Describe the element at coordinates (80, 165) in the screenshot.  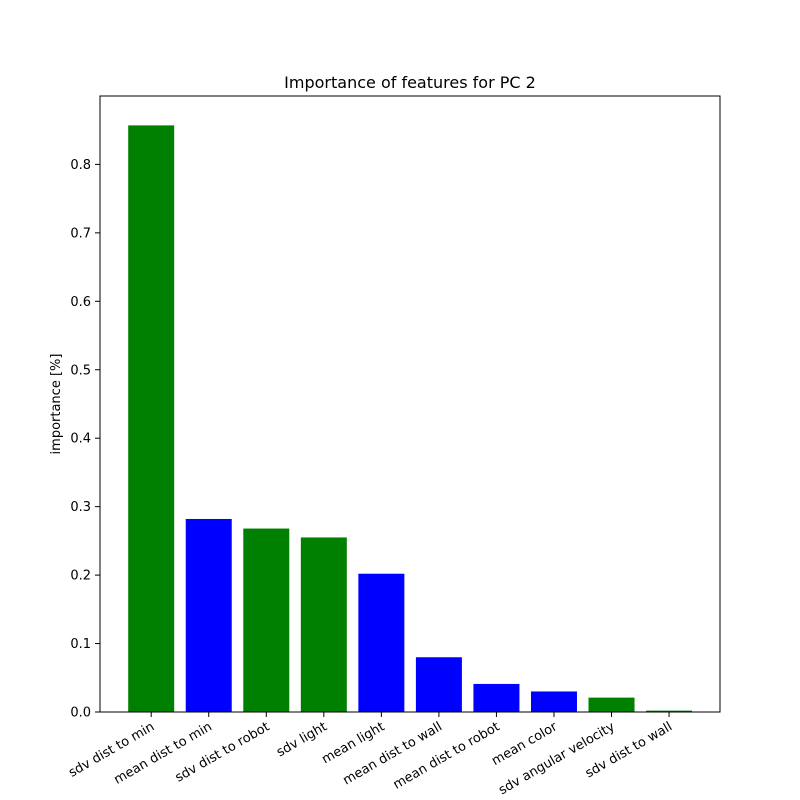
I see `y-tick-label-8: 0.8` at that location.